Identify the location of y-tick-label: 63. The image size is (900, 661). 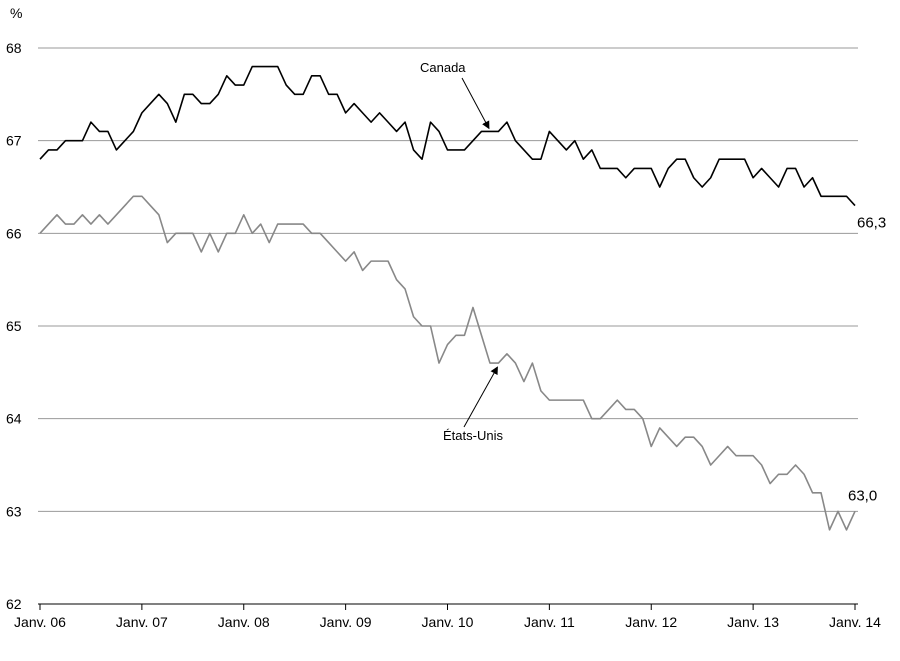
(14, 511).